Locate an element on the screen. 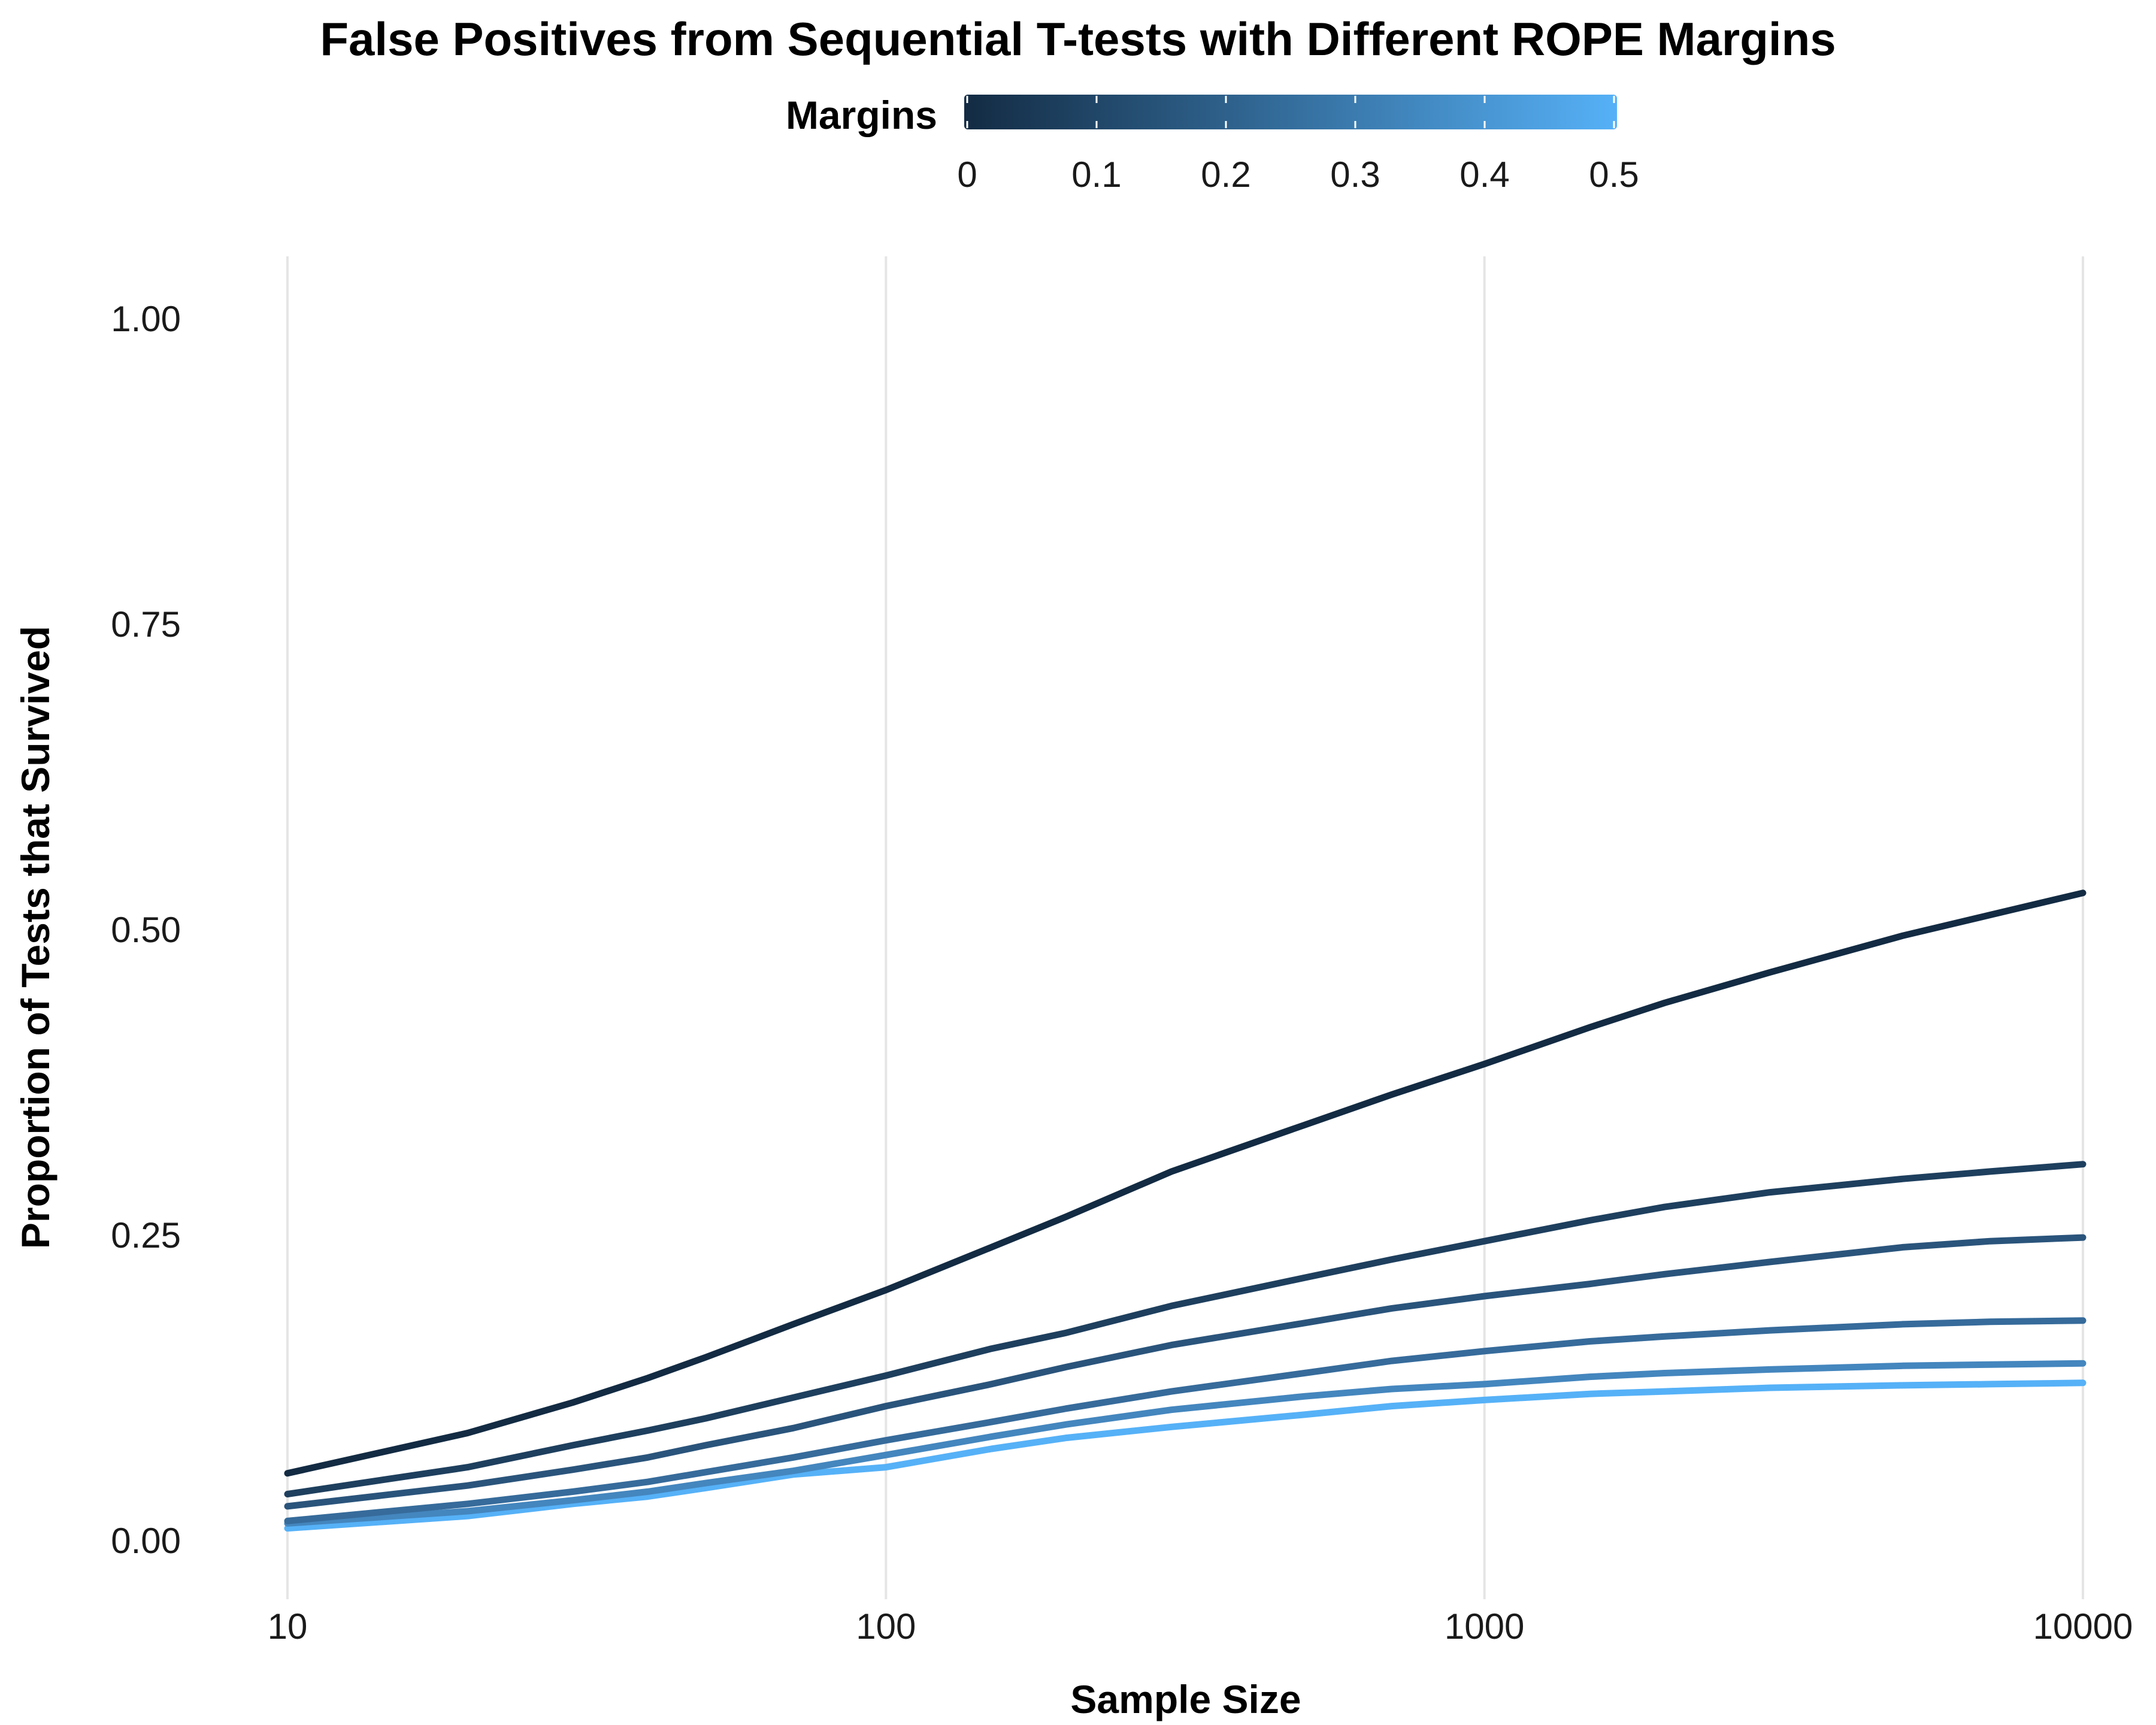 This screenshot has height=1725, width=2156. x-tick-label: 10 is located at coordinates (288, 1626).